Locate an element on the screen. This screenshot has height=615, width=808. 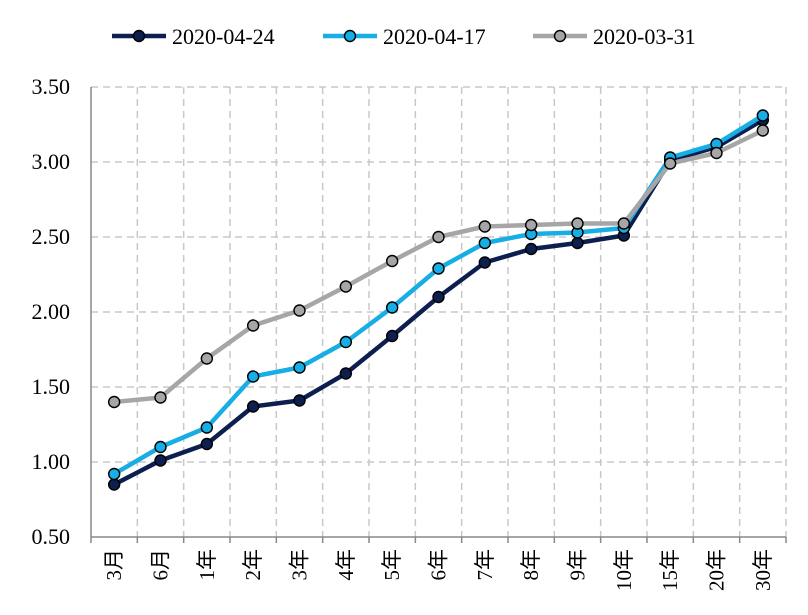
x-tick-label: 30年 is located at coordinates (763, 570).